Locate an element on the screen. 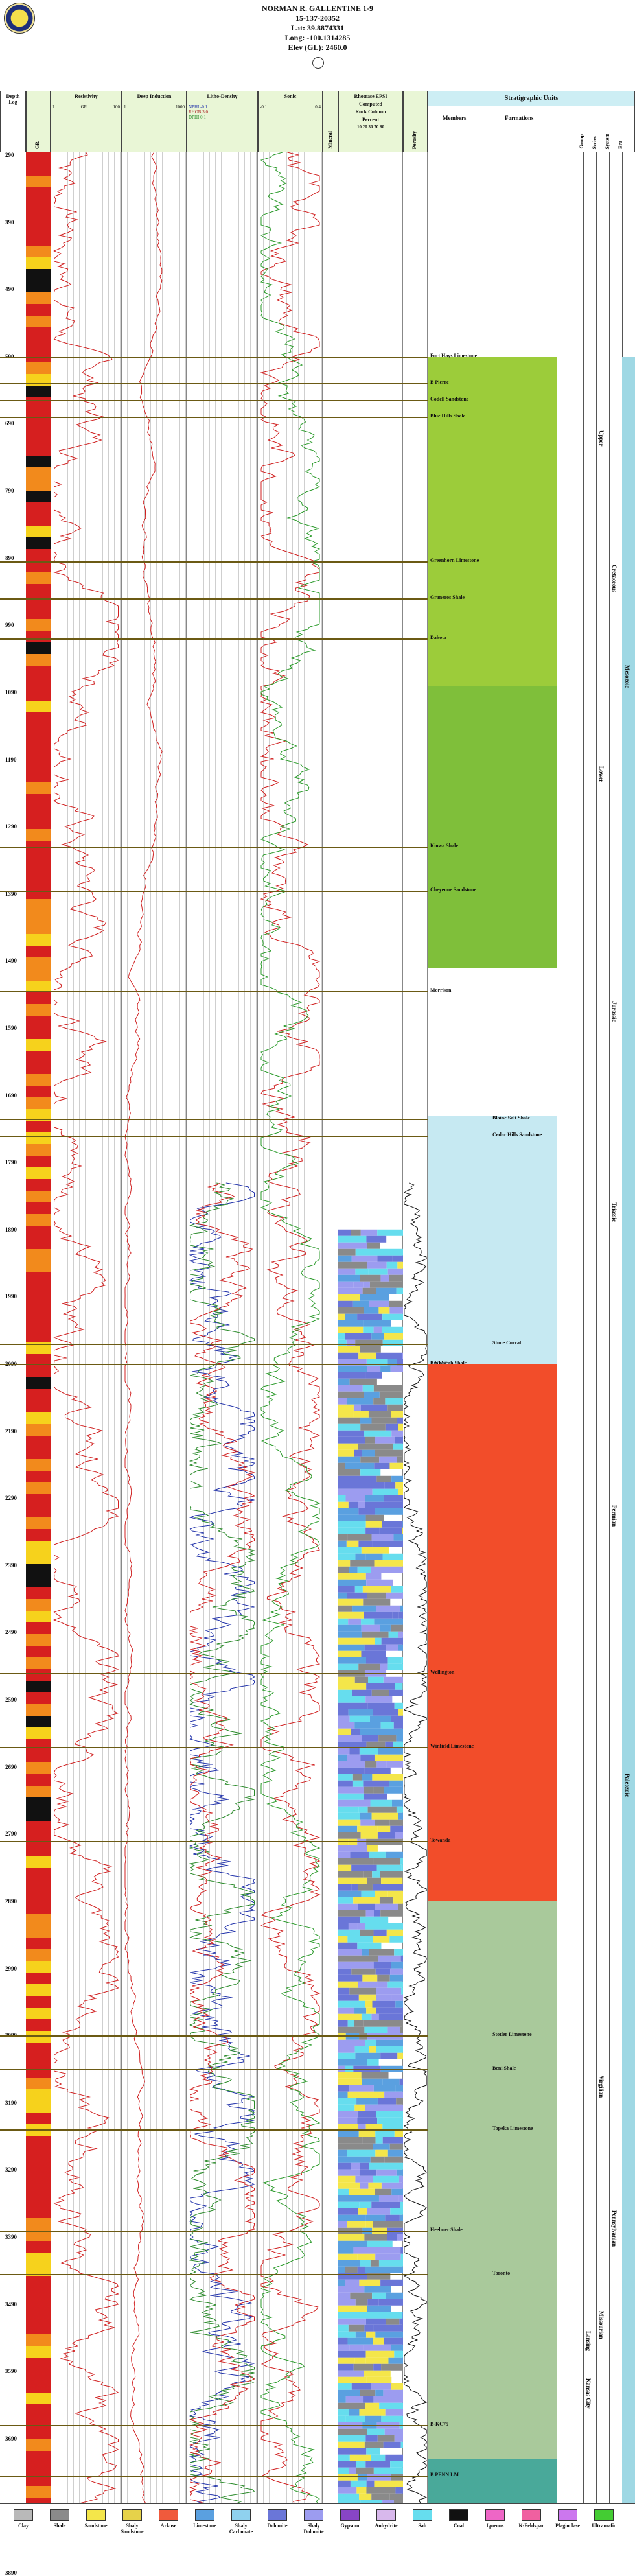  depth-label: 2590 is located at coordinates (11, 1700).